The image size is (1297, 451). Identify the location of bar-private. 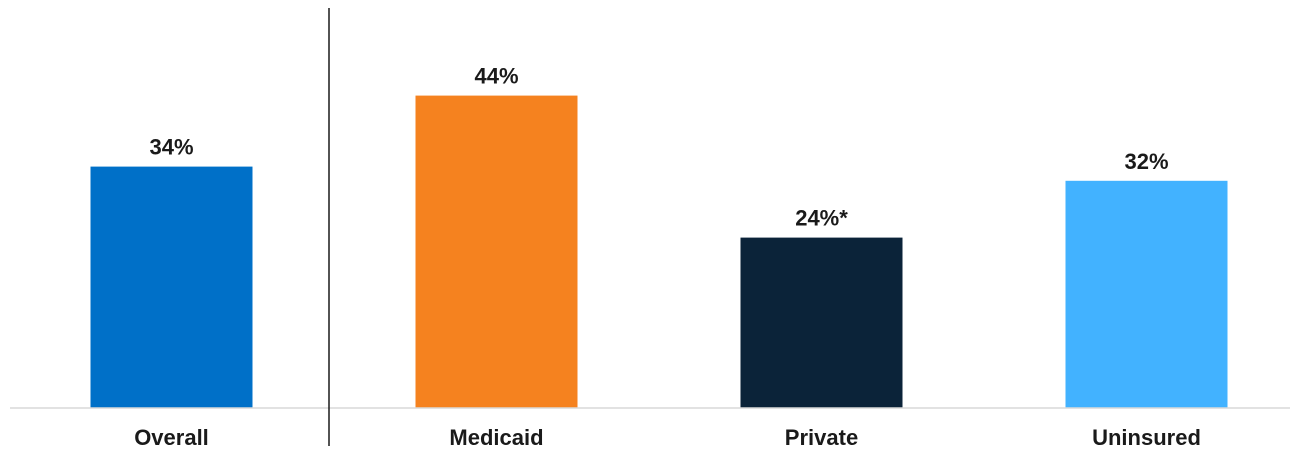
(821, 322).